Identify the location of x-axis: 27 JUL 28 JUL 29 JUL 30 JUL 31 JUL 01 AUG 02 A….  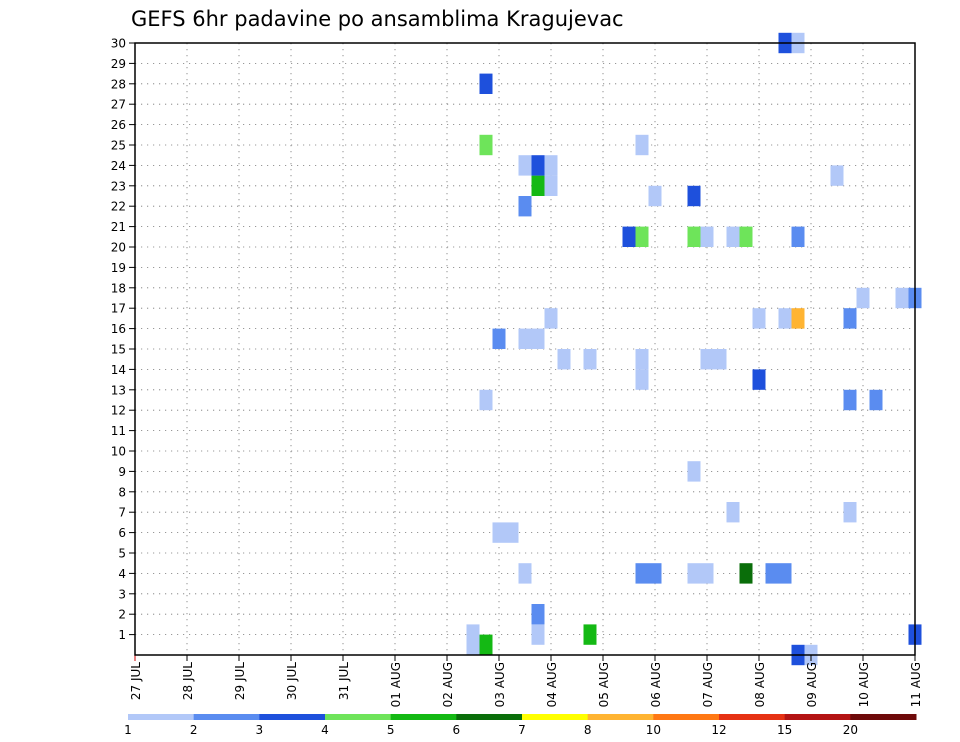
(526, 681).